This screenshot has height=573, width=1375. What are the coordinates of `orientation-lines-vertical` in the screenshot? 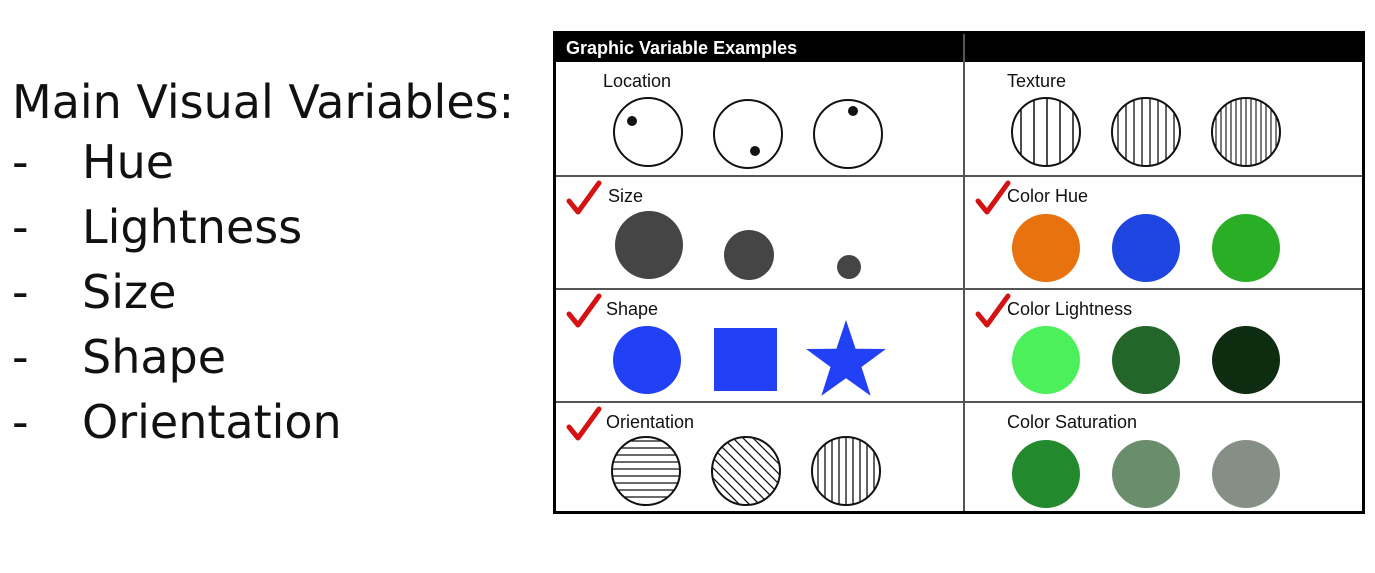 It's located at (846, 471).